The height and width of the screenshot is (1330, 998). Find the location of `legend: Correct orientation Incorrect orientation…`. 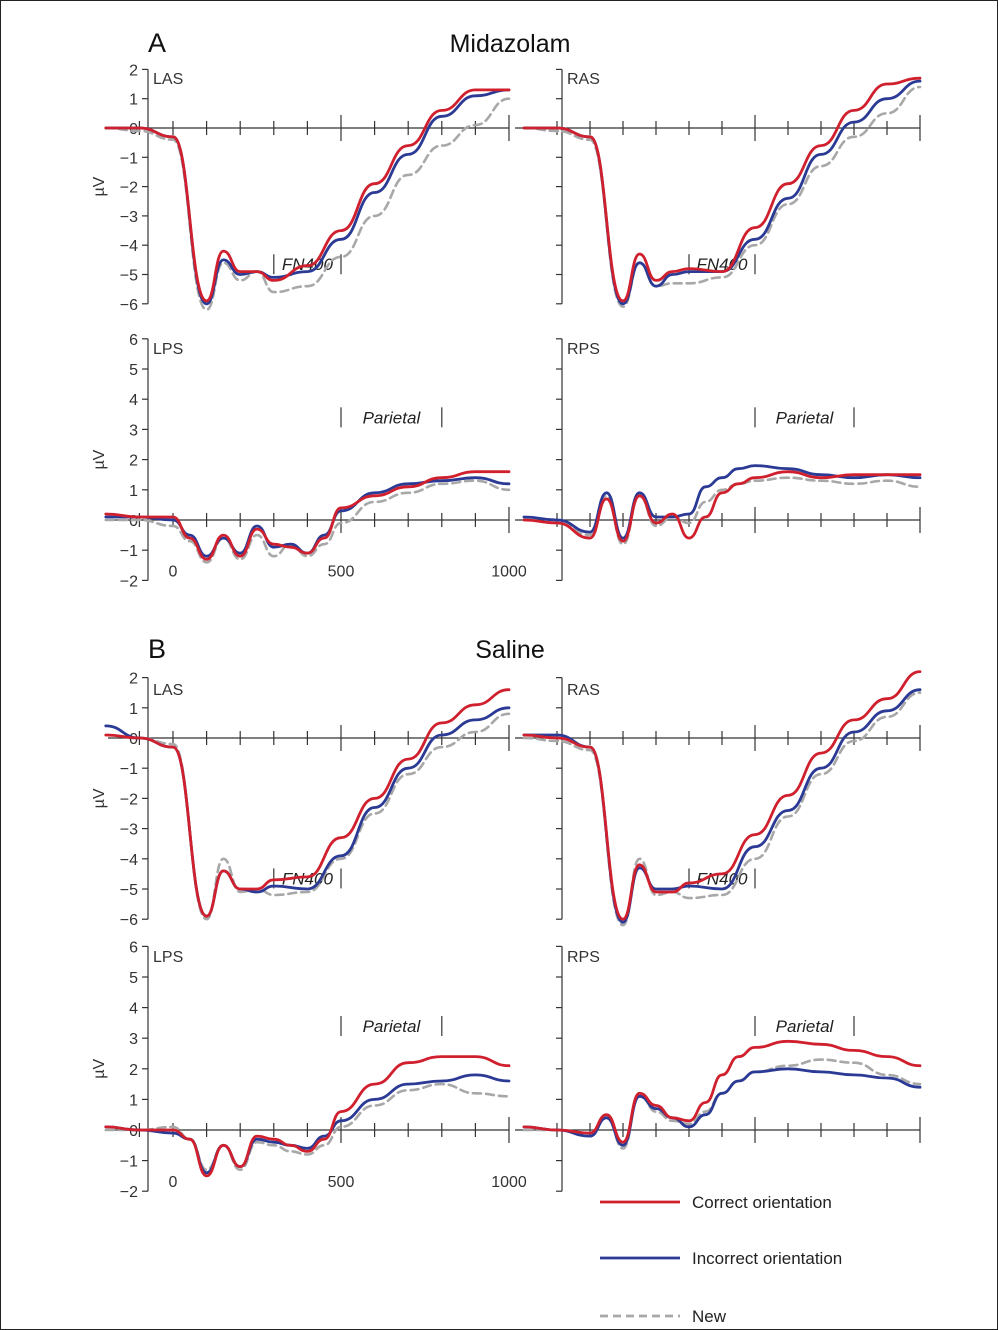

legend: Correct orientation Incorrect orientation… is located at coordinates (721, 1259).